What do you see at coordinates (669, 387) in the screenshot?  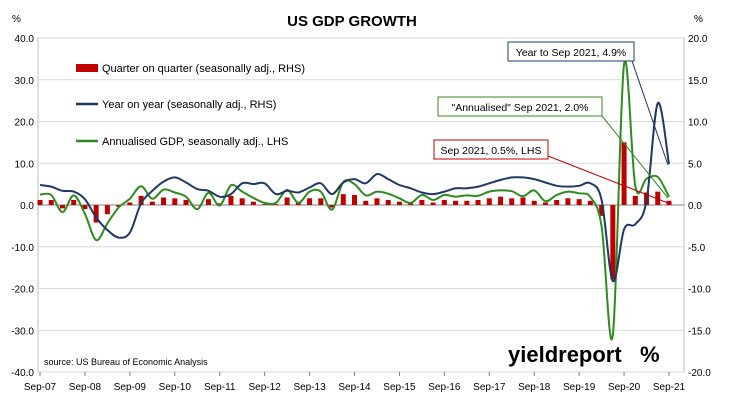 I see `x-tick-label: Sep-21` at bounding box center [669, 387].